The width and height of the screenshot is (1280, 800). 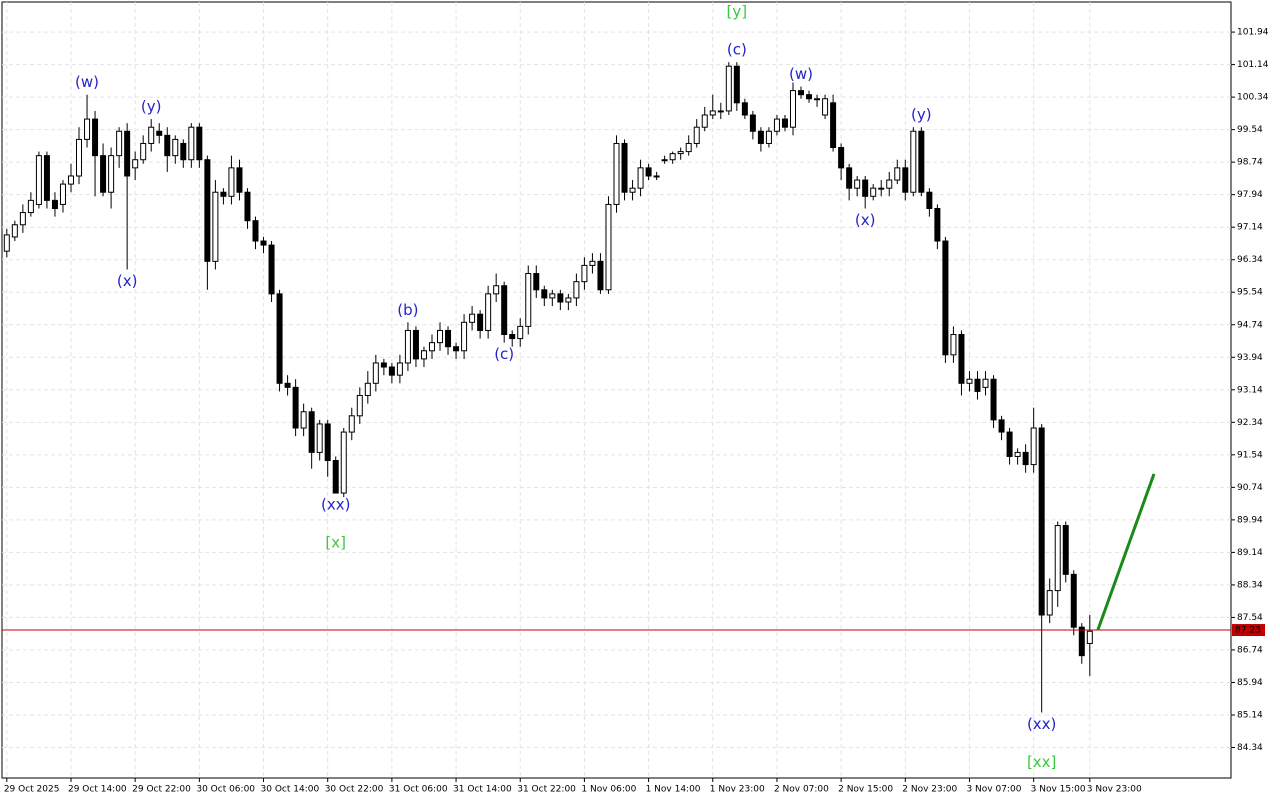 I want to click on y-tick-label: 86.74, so click(x=1250, y=650).